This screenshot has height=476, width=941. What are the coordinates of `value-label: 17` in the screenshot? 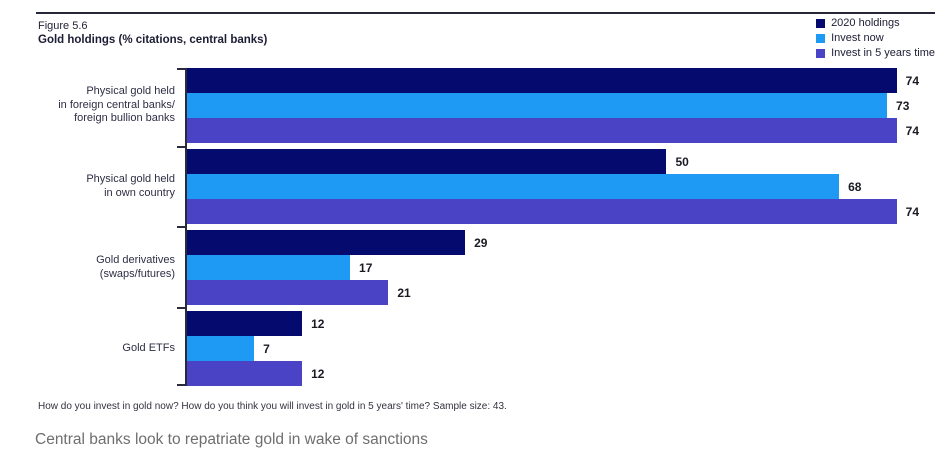 It's located at (366, 267).